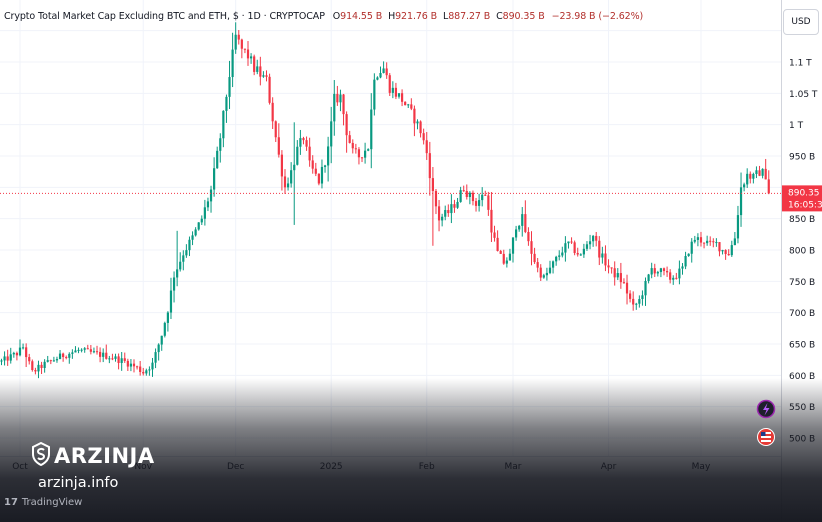  Describe the element at coordinates (93, 454) in the screenshot. I see `brand-title: ARZINJA` at that location.